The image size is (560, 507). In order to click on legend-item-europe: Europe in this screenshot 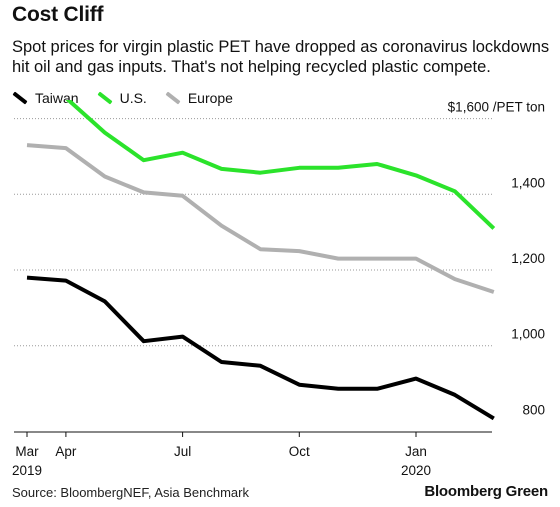, I will do `click(199, 98)`.